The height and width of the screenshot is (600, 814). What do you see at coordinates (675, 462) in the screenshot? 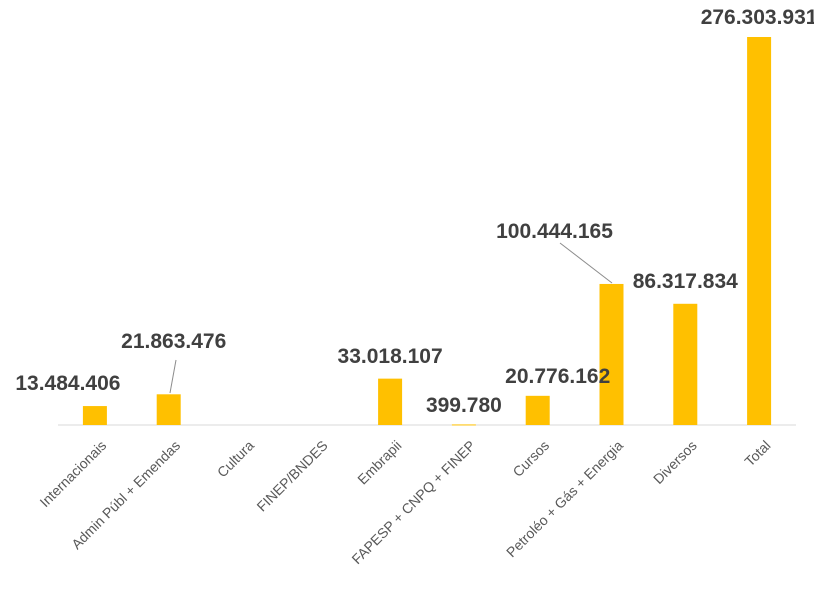
I see `tick-label-diversos: Diversos` at bounding box center [675, 462].